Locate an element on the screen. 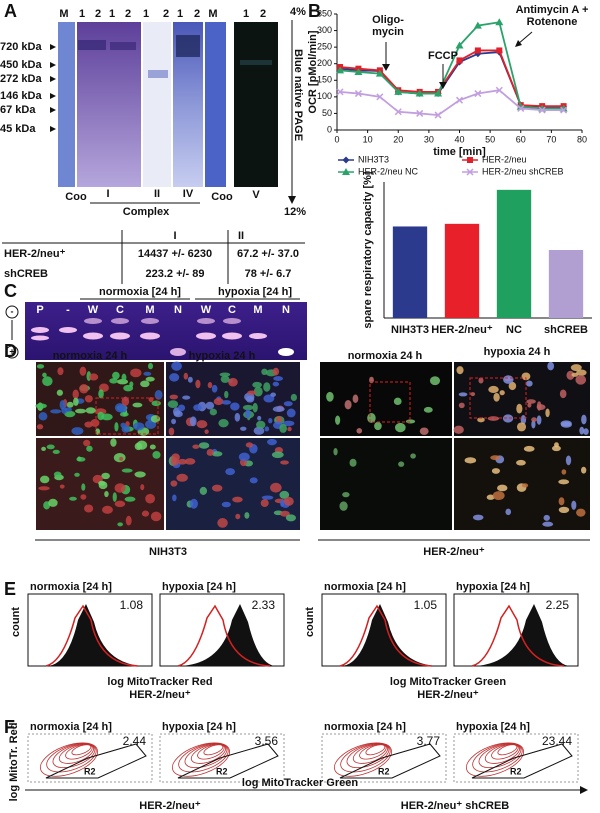 The width and height of the screenshot is (600, 813). kda-label: 67 kDa is located at coordinates (18, 110).